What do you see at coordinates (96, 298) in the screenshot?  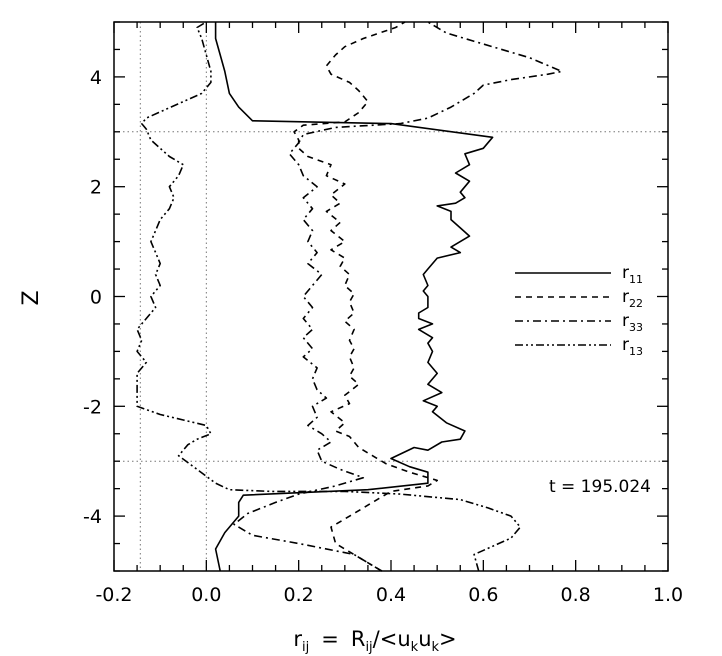 I see `y-tick-label: 0` at bounding box center [96, 298].